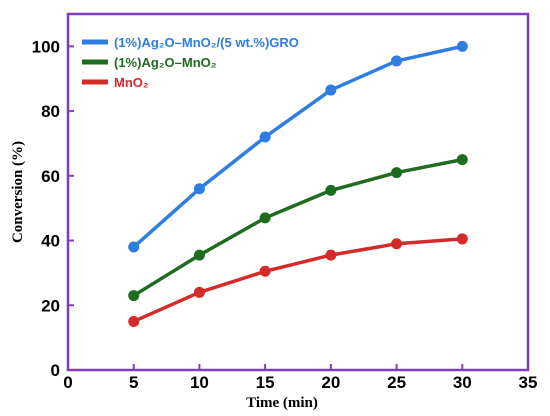 The image size is (550, 416). Describe the element at coordinates (265, 382) in the screenshot. I see `x-tick-label: 15` at that location.